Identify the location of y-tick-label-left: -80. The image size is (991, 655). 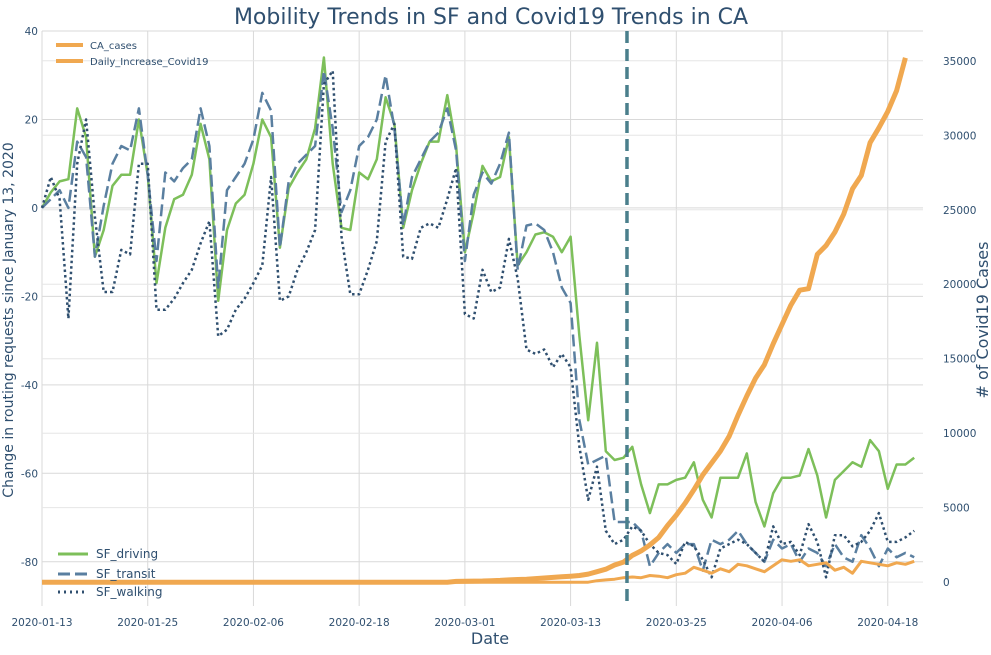
(29, 563).